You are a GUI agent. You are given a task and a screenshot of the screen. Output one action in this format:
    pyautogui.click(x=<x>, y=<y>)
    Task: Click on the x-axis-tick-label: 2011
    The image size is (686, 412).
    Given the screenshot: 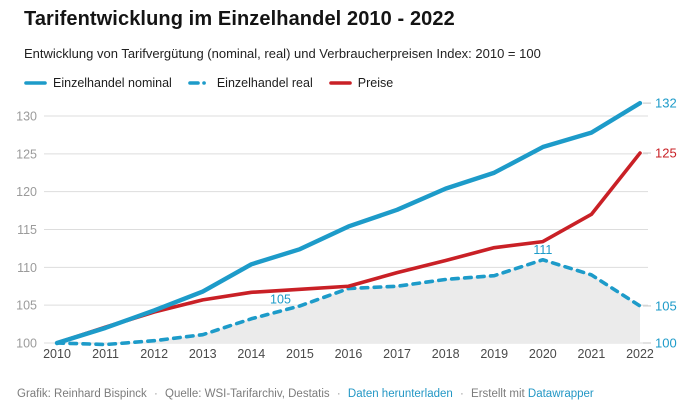 What is the action you would take?
    pyautogui.click(x=105, y=354)
    